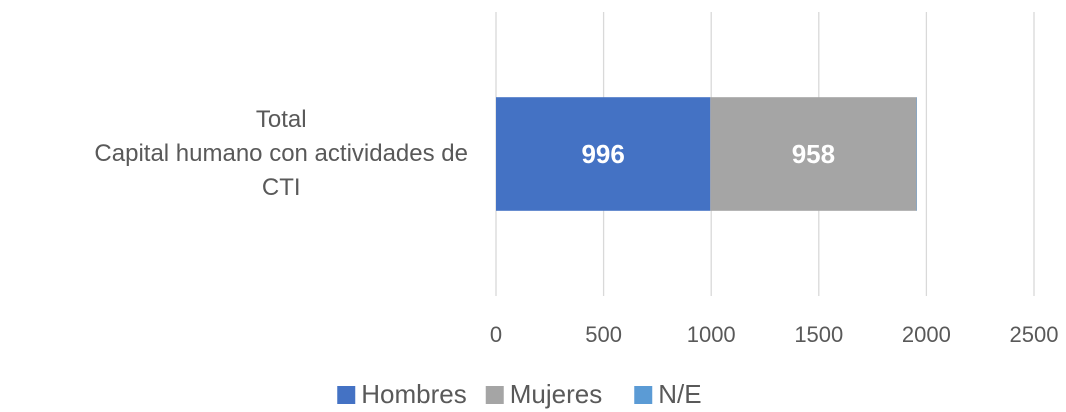 This screenshot has width=1066, height=412. I want to click on data-label: 2, so click(928, 154).